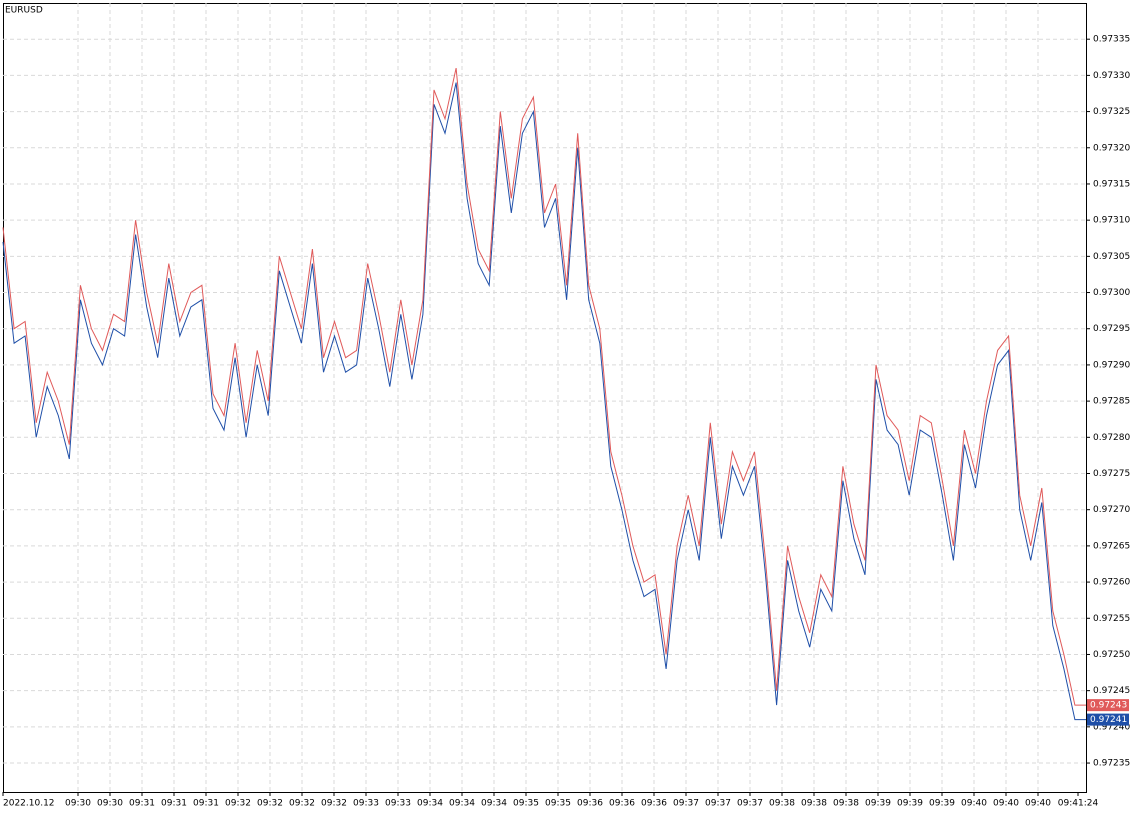  I want to click on y-tick-label: 0.97255, so click(1111, 619).